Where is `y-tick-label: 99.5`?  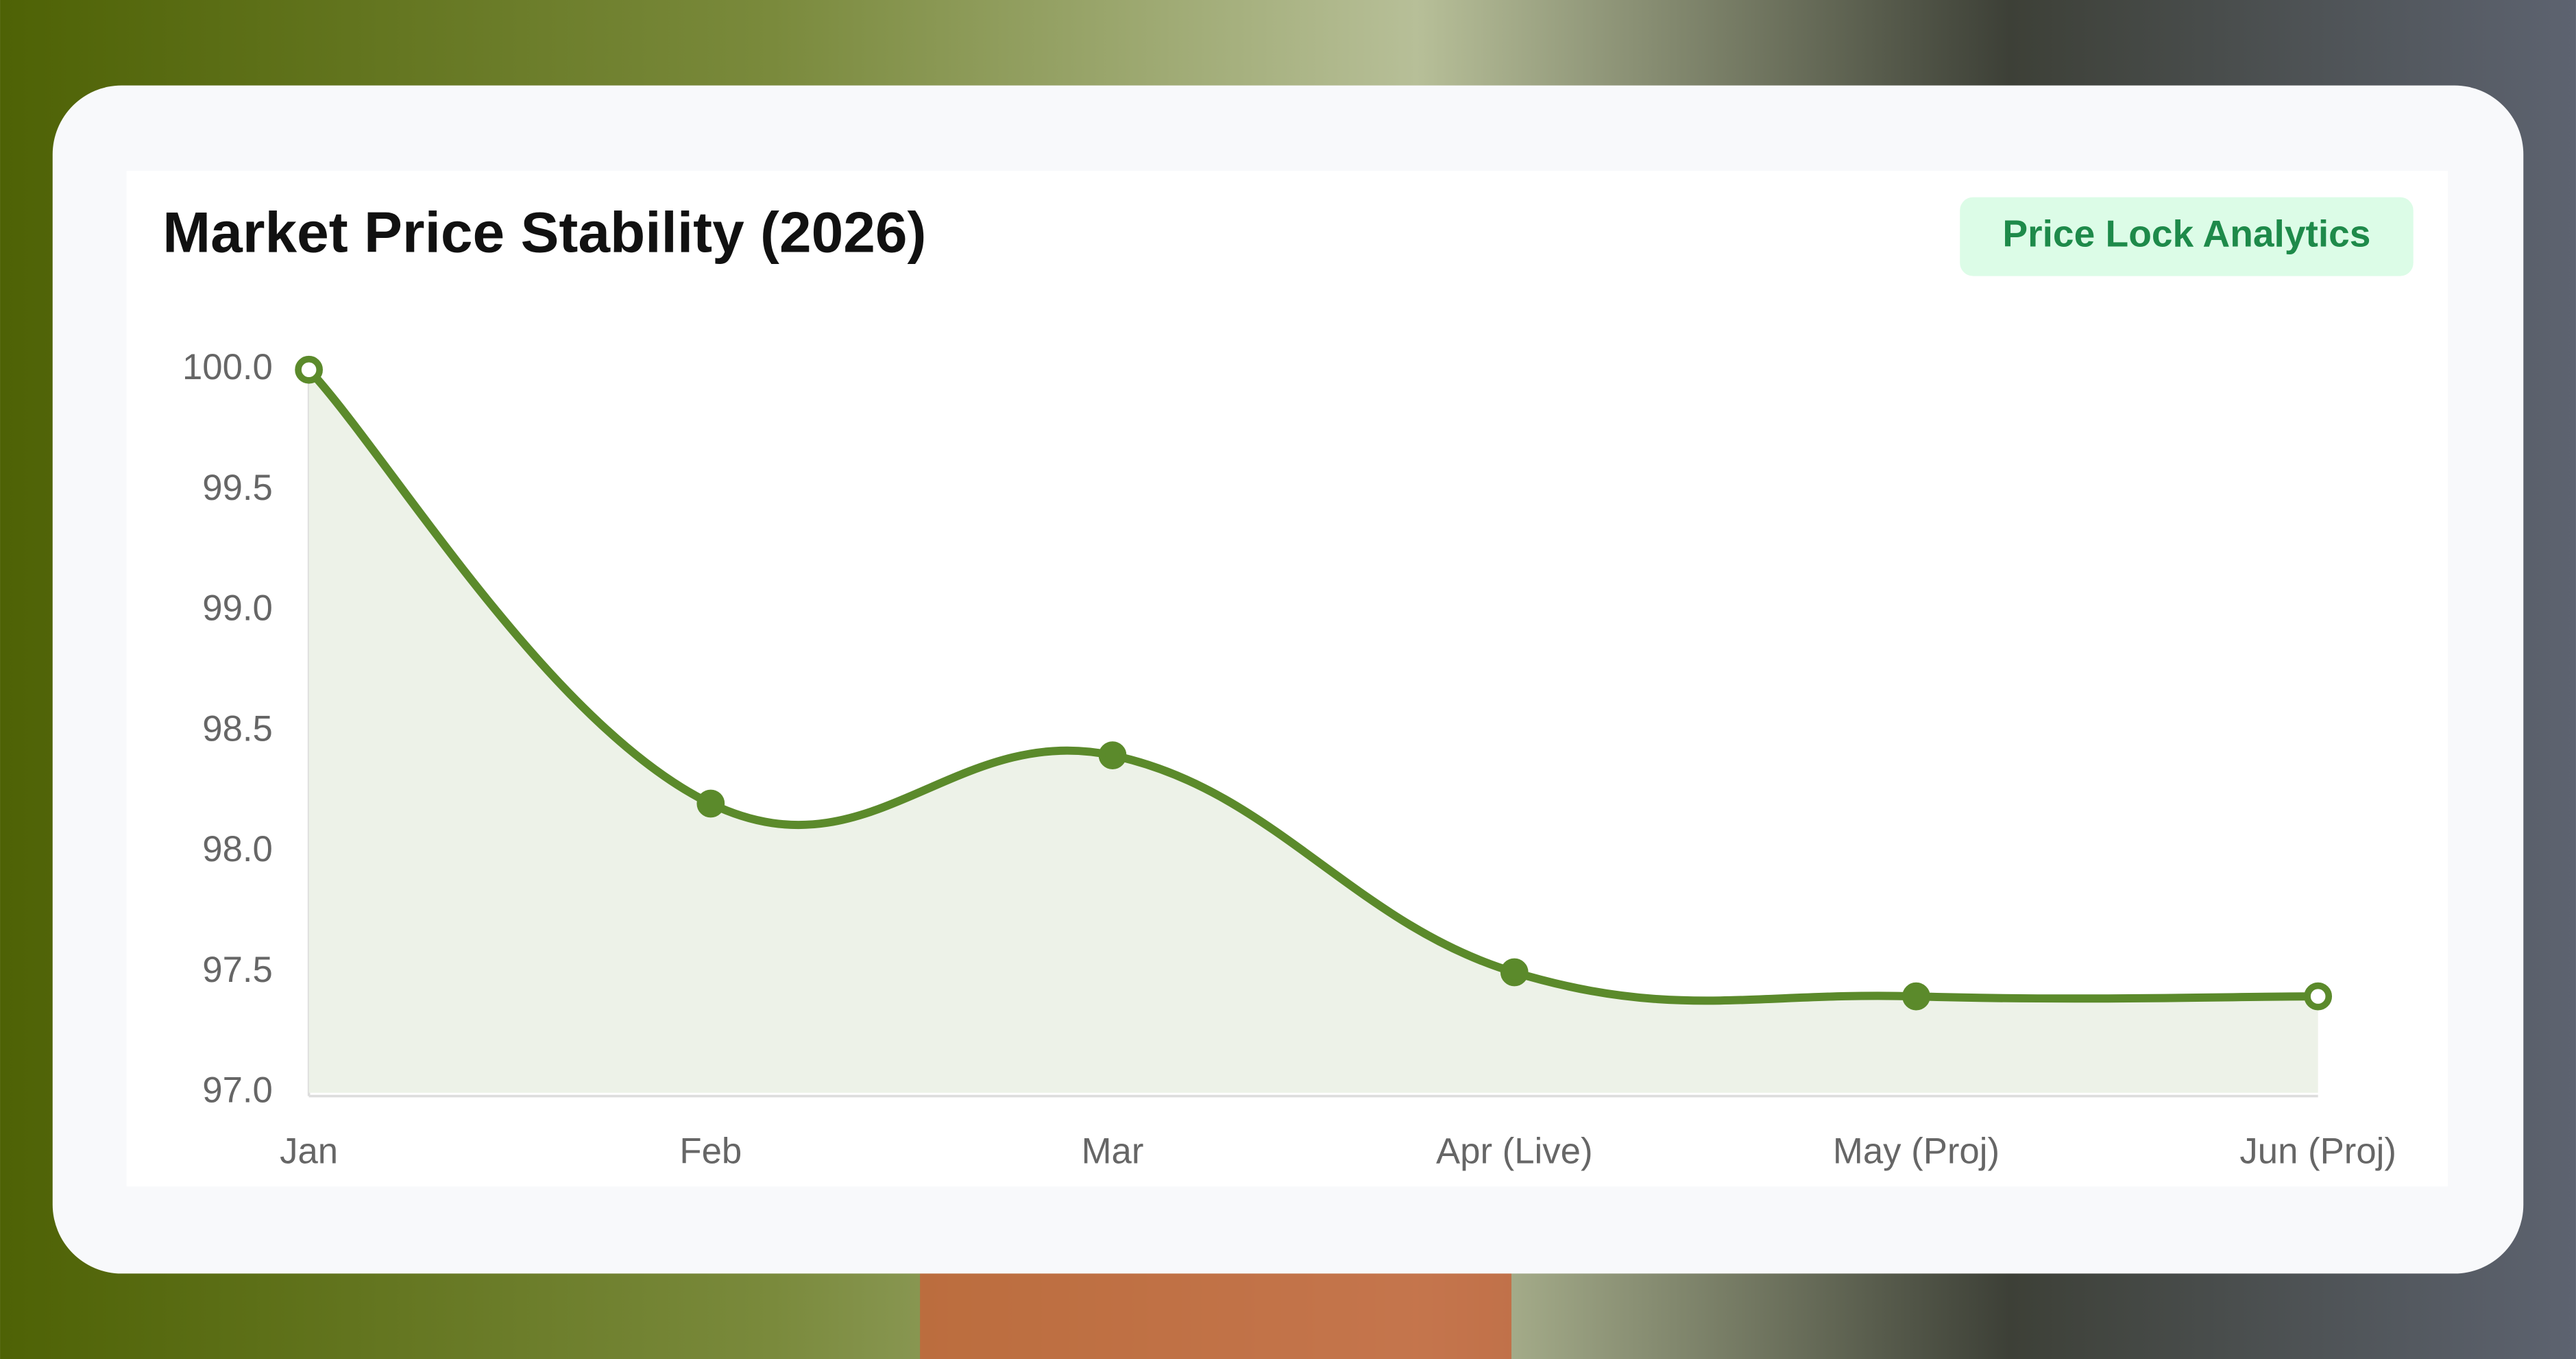
y-tick-label: 99.5 is located at coordinates (237, 488).